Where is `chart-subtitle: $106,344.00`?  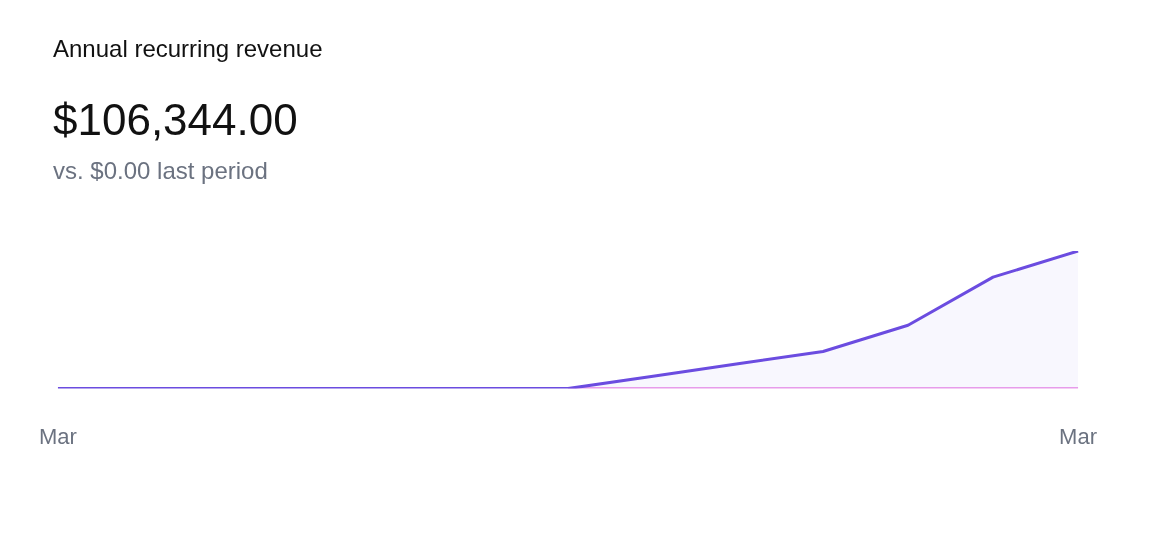
chart-subtitle: $106,344.00 is located at coordinates (176, 120).